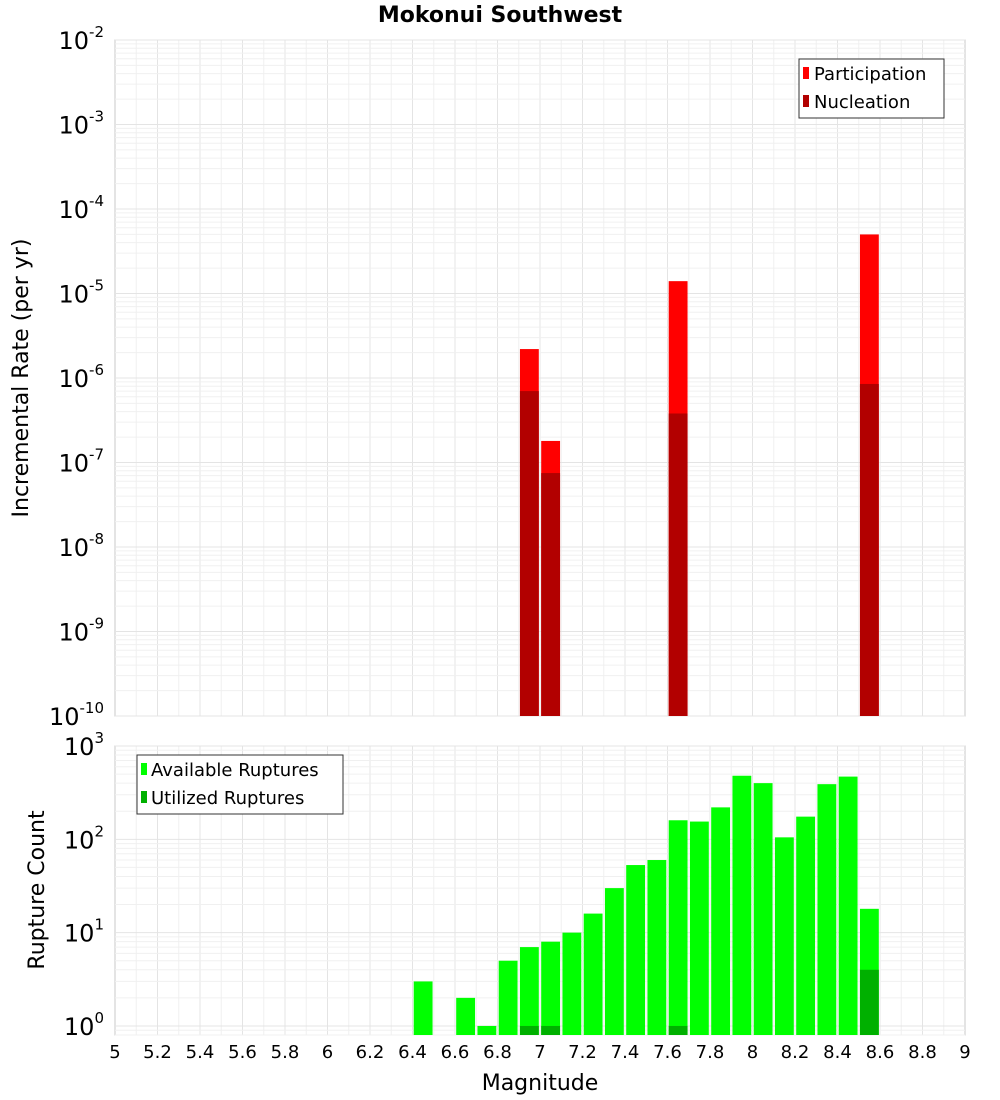 The height and width of the screenshot is (1100, 1000). What do you see at coordinates (84, 838) in the screenshot?
I see `y-tick-label: 10²` at bounding box center [84, 838].